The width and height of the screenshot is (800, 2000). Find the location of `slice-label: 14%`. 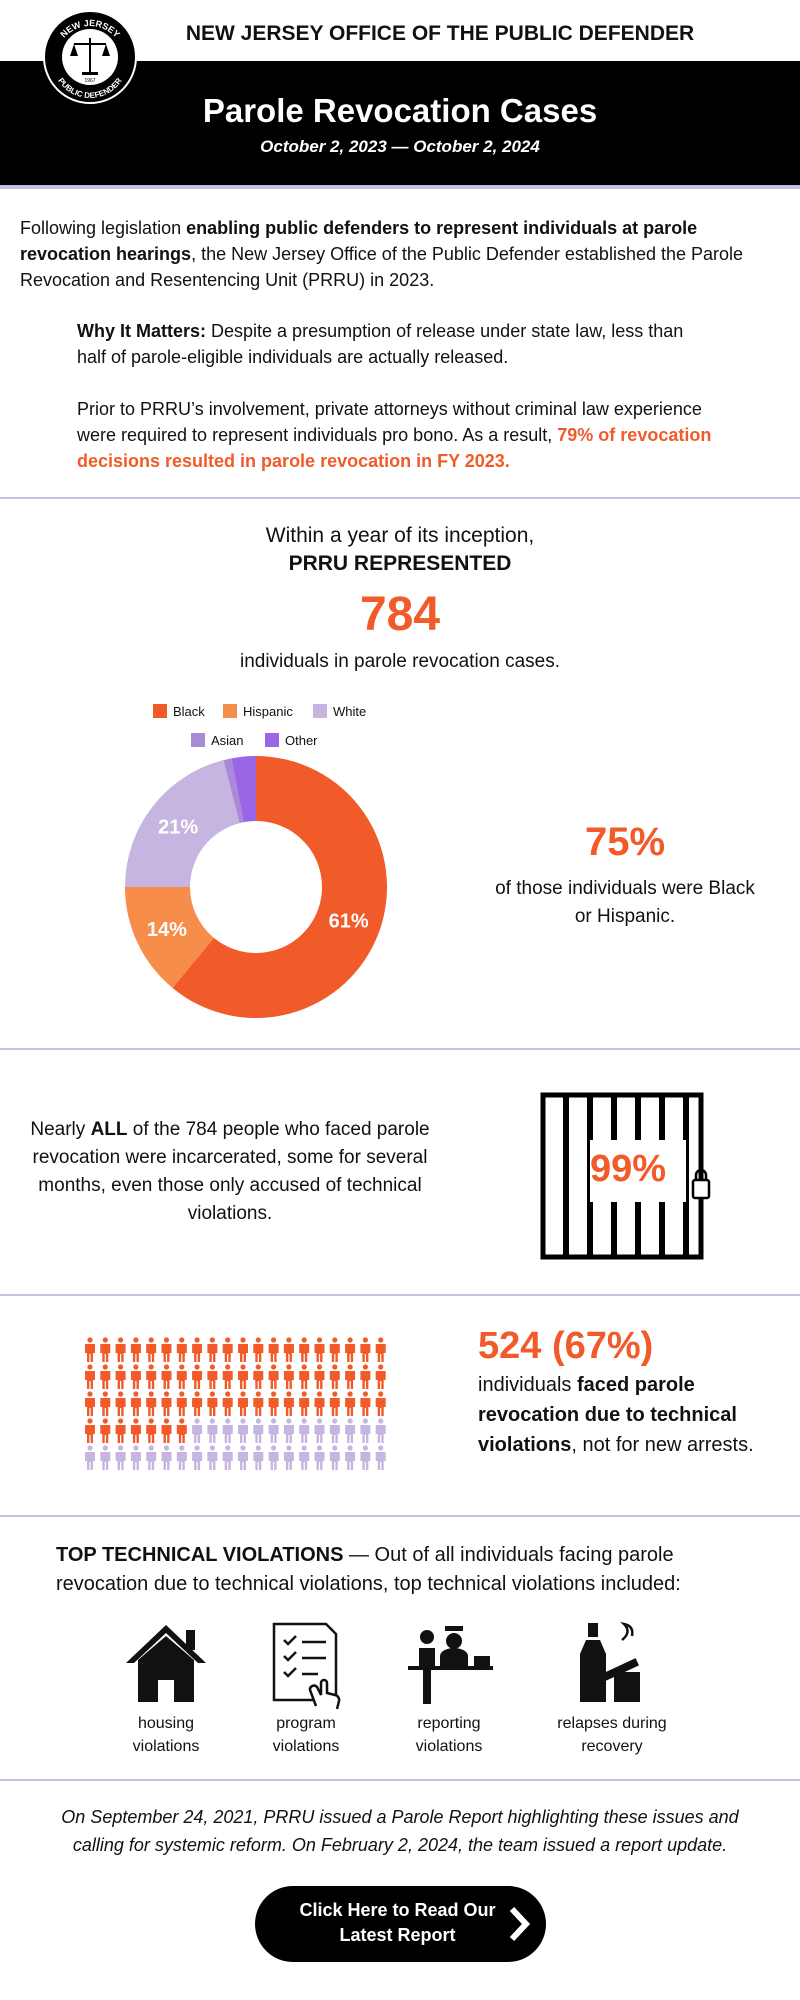

slice-label: 14% is located at coordinates (167, 930).